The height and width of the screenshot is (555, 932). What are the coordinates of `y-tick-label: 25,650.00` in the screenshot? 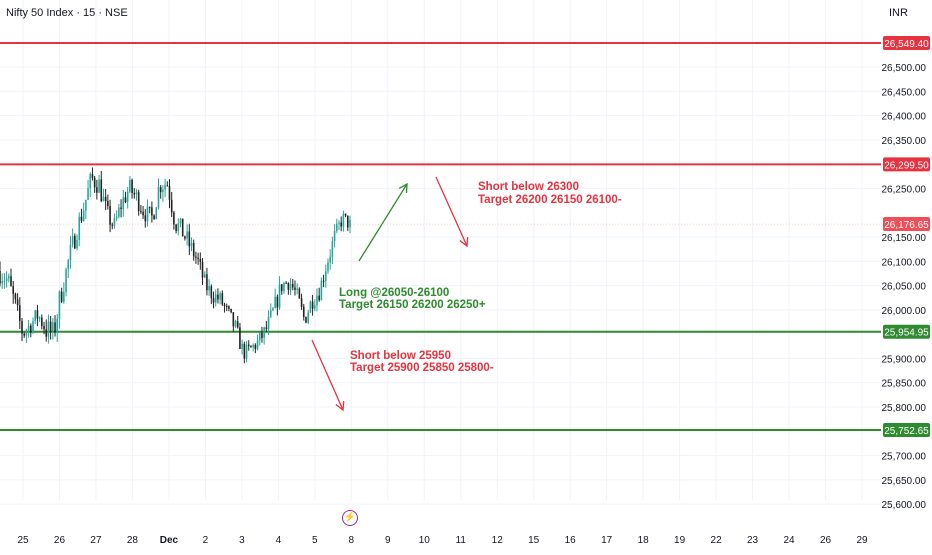 It's located at (904, 481).